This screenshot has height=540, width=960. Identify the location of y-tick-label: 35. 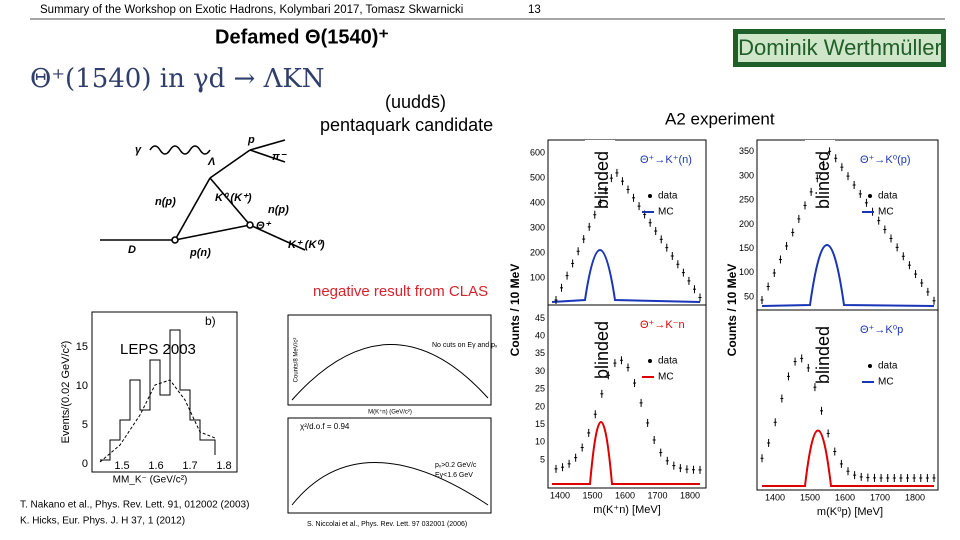
(540, 353).